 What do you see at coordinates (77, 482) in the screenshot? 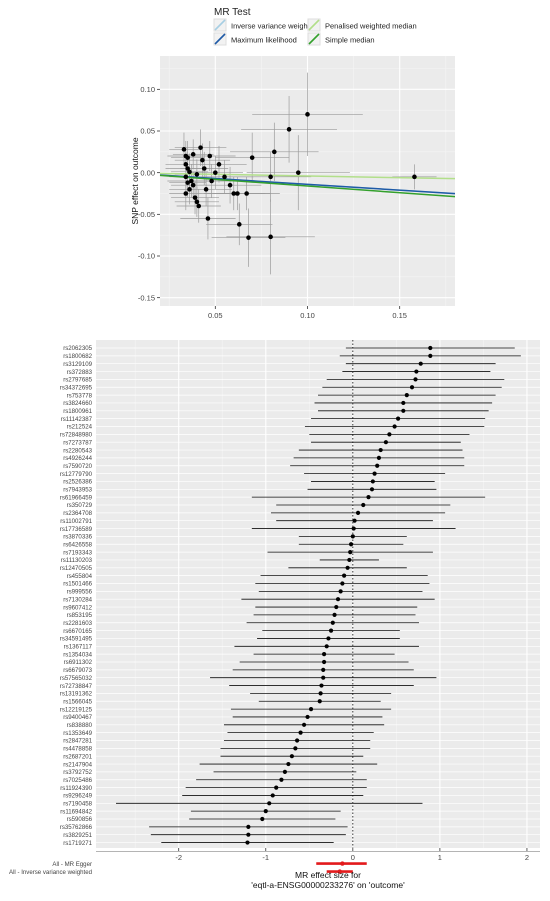
I see `snp-label: rs2526386` at bounding box center [77, 482].